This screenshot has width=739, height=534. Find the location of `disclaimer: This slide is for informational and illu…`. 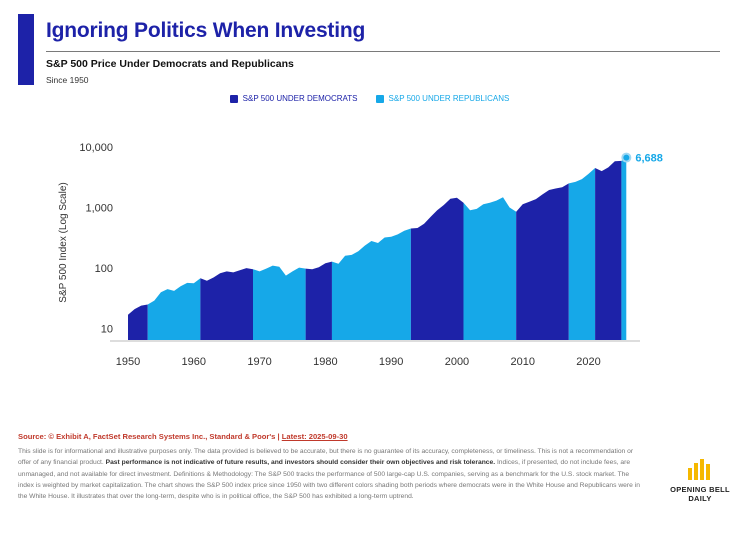

disclaimer: This slide is for informational and illu… is located at coordinates (330, 474).